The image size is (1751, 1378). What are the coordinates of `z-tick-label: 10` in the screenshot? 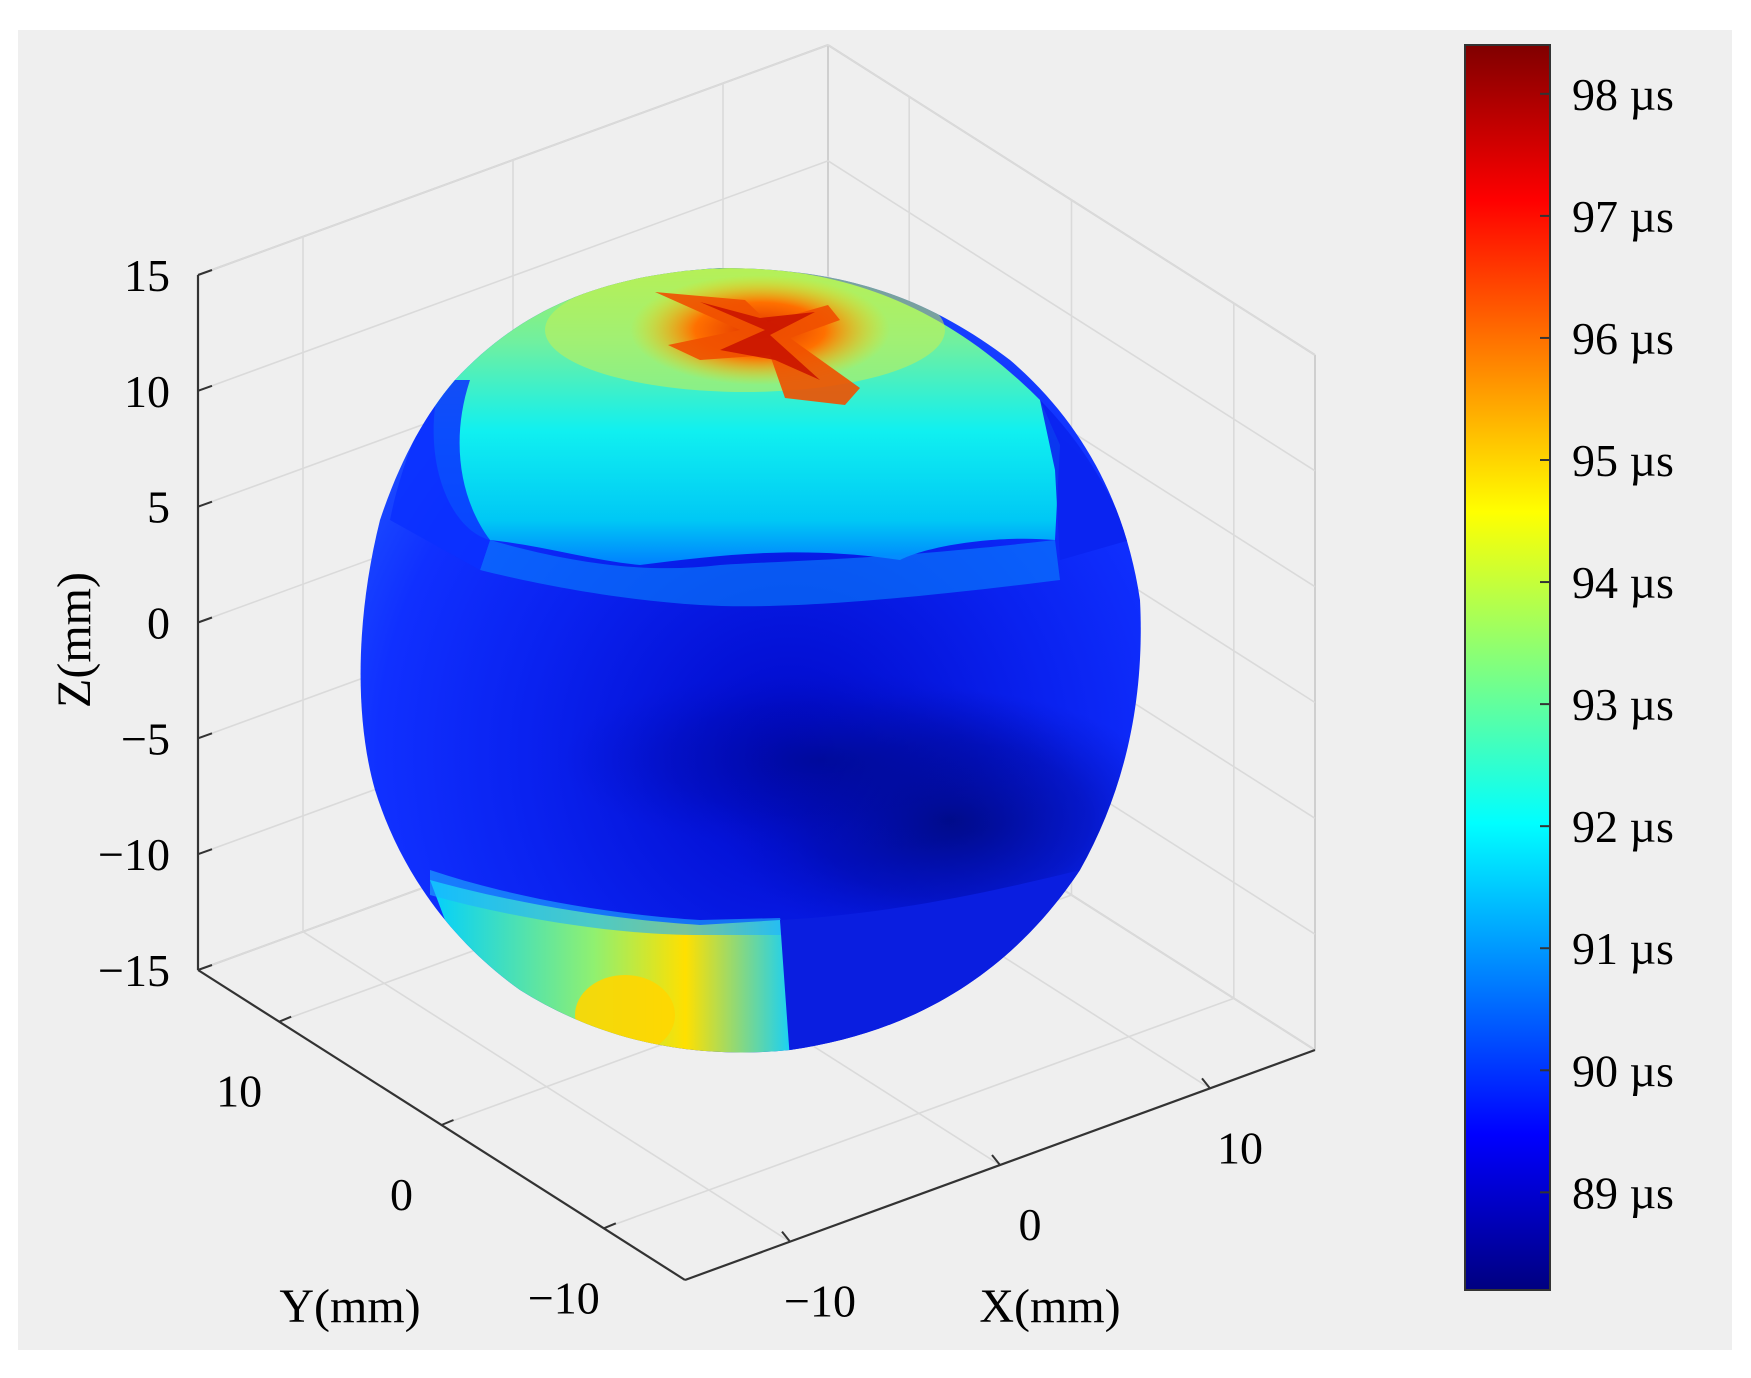 It's located at (147, 391).